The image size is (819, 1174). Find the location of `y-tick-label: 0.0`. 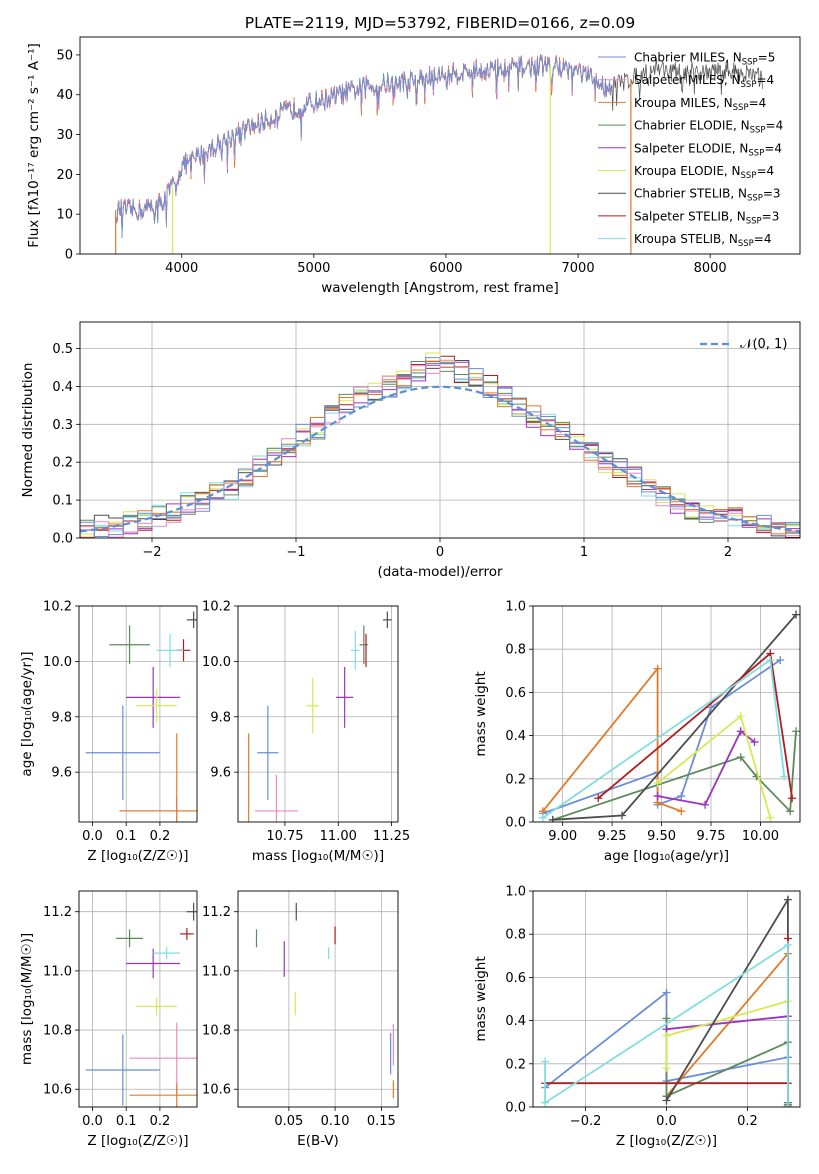

y-tick-label: 0.0 is located at coordinates (515, 1108).